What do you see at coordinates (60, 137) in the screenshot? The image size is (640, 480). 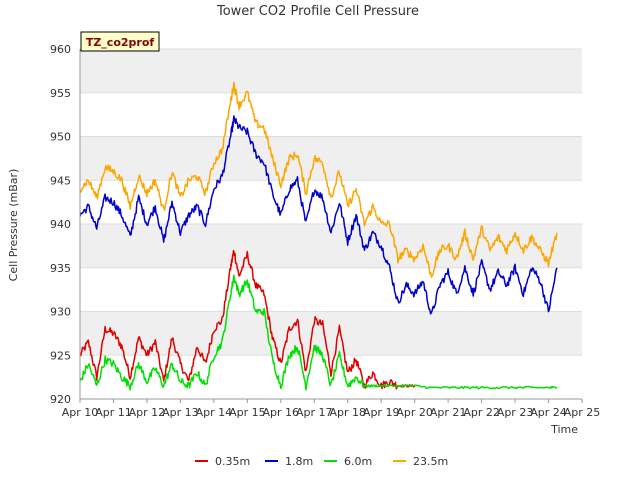 I see `y-tick-label: 950` at bounding box center [60, 137].